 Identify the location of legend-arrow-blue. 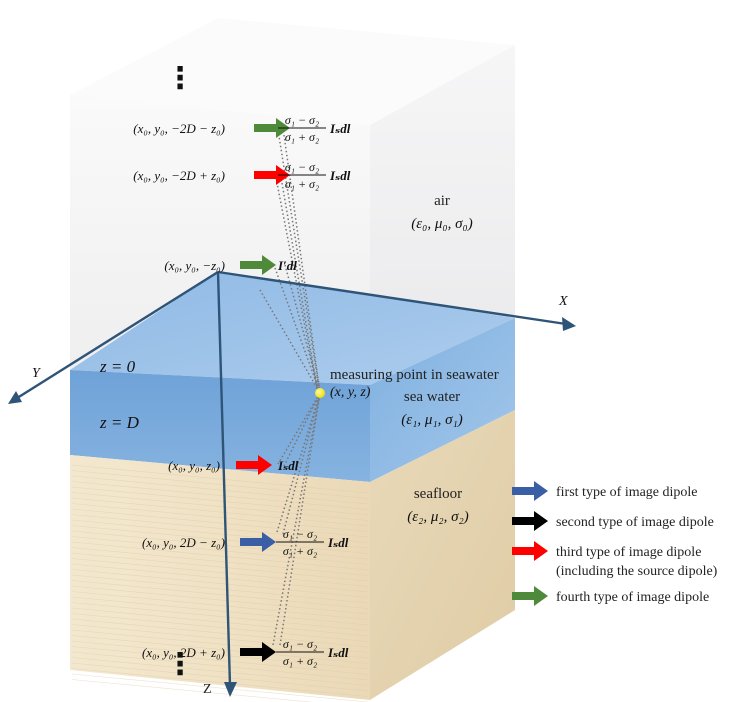
(530, 491).